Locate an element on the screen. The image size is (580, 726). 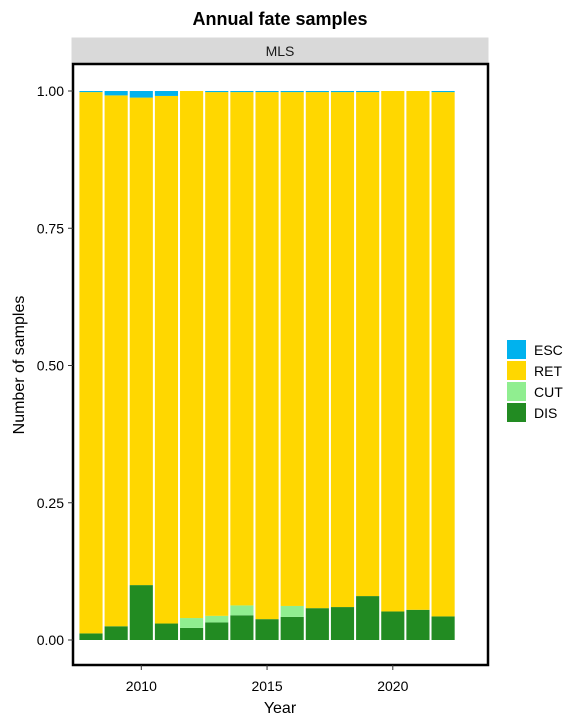
y-axis-label: Number of samples is located at coordinates (19, 365).